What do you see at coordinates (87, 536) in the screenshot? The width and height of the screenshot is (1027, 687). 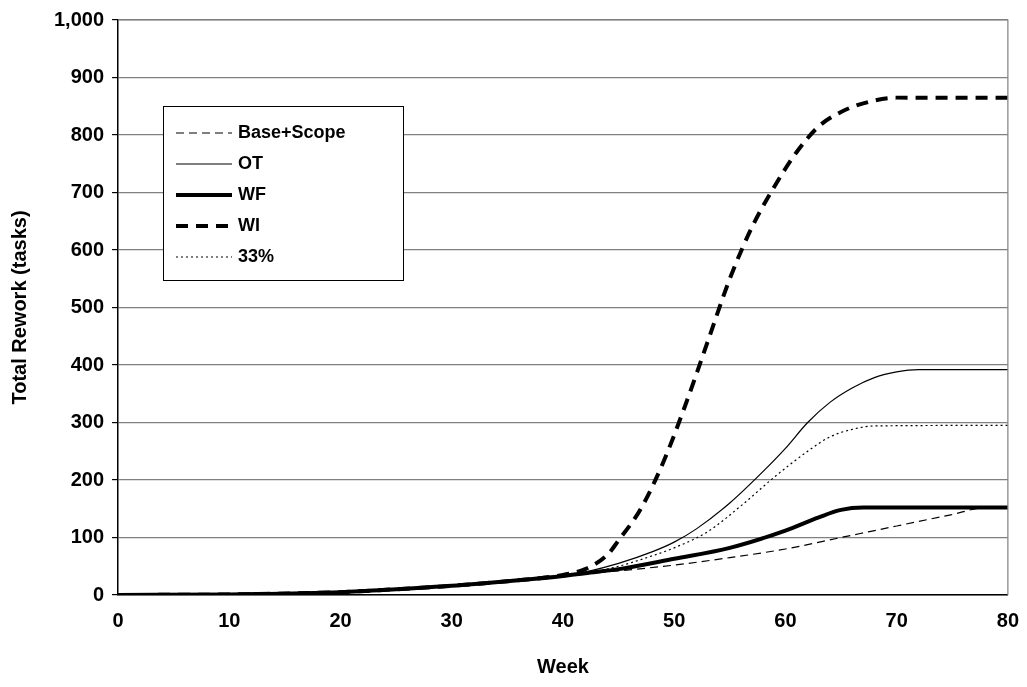 I see `y-tick-label: 100` at bounding box center [87, 536].